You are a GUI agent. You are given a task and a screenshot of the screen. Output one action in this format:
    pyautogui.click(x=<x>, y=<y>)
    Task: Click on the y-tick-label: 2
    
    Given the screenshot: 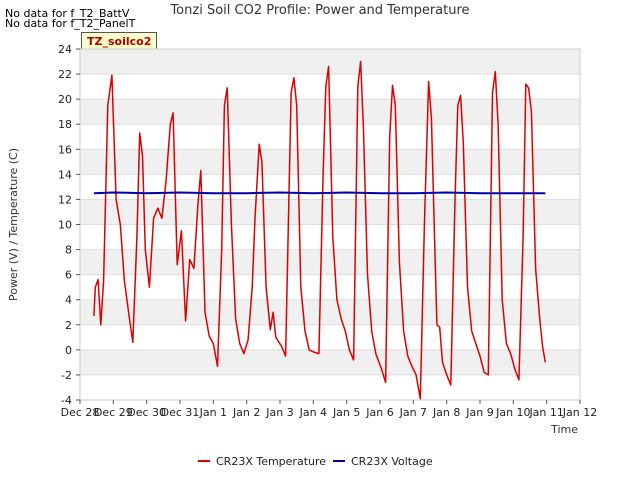 What is the action you would take?
    pyautogui.click(x=68, y=325)
    